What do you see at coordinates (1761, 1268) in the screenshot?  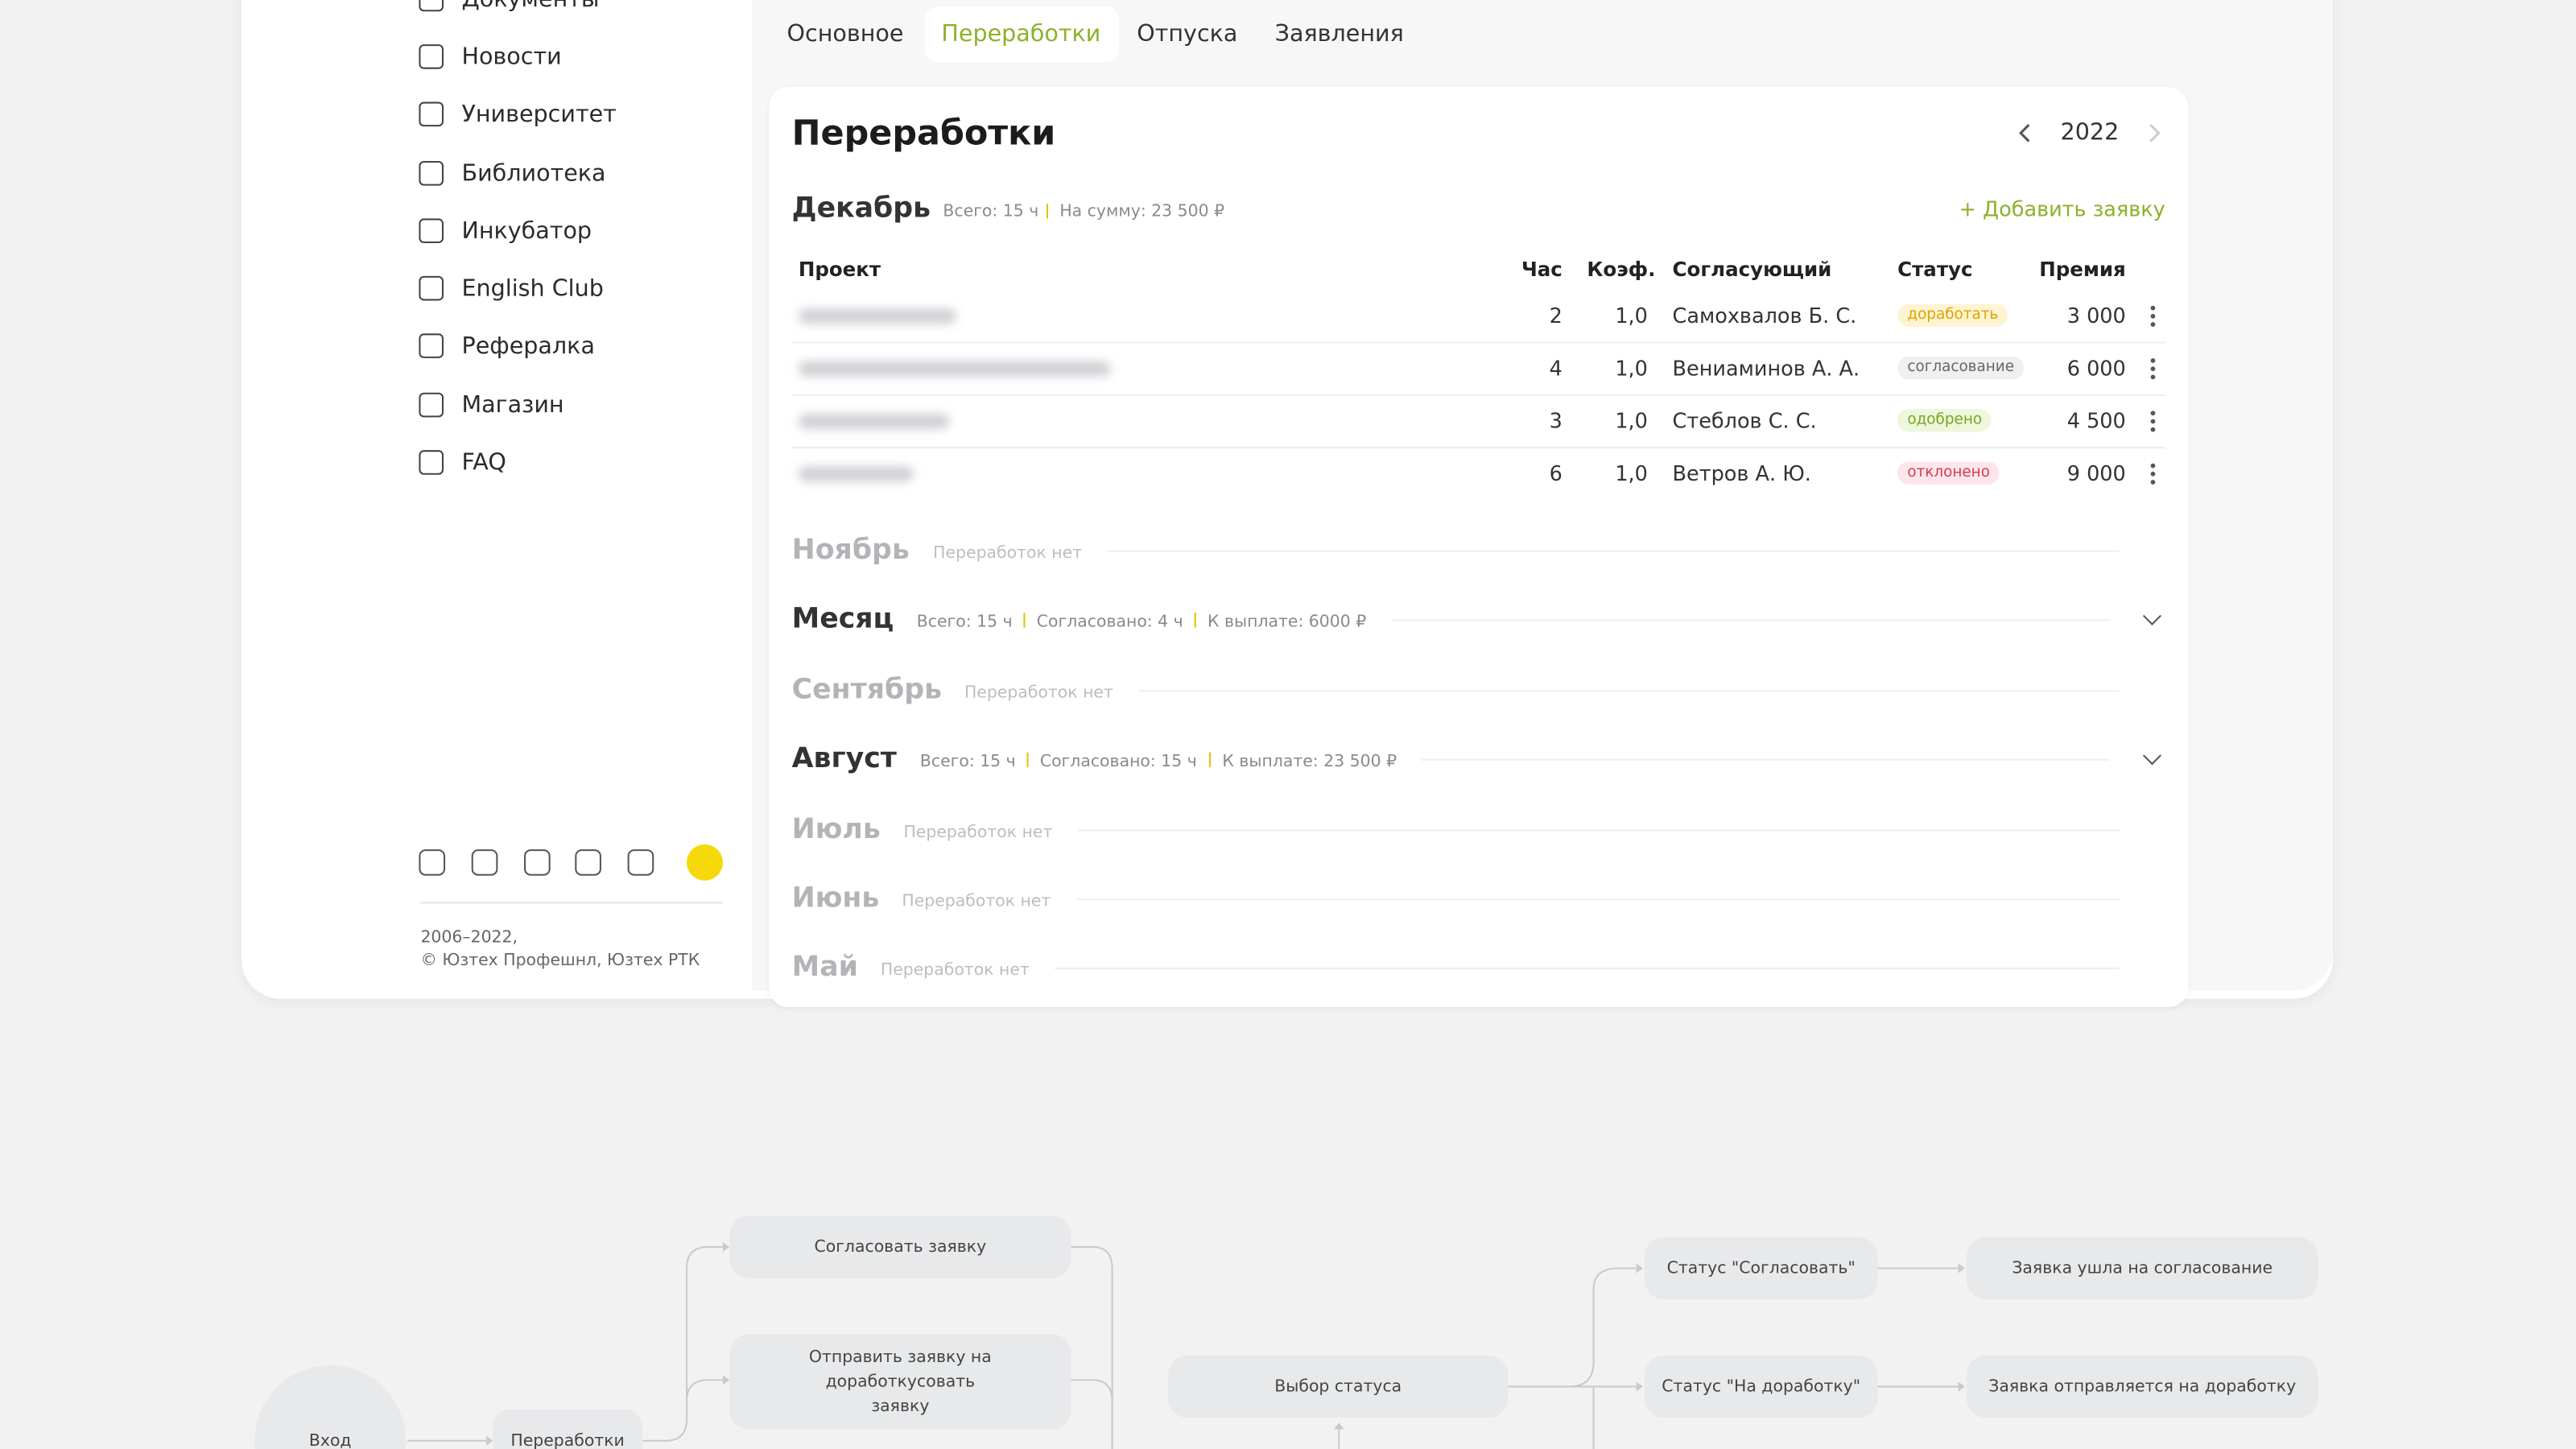 I see `flow-node: Статус "Согласовать"` at bounding box center [1761, 1268].